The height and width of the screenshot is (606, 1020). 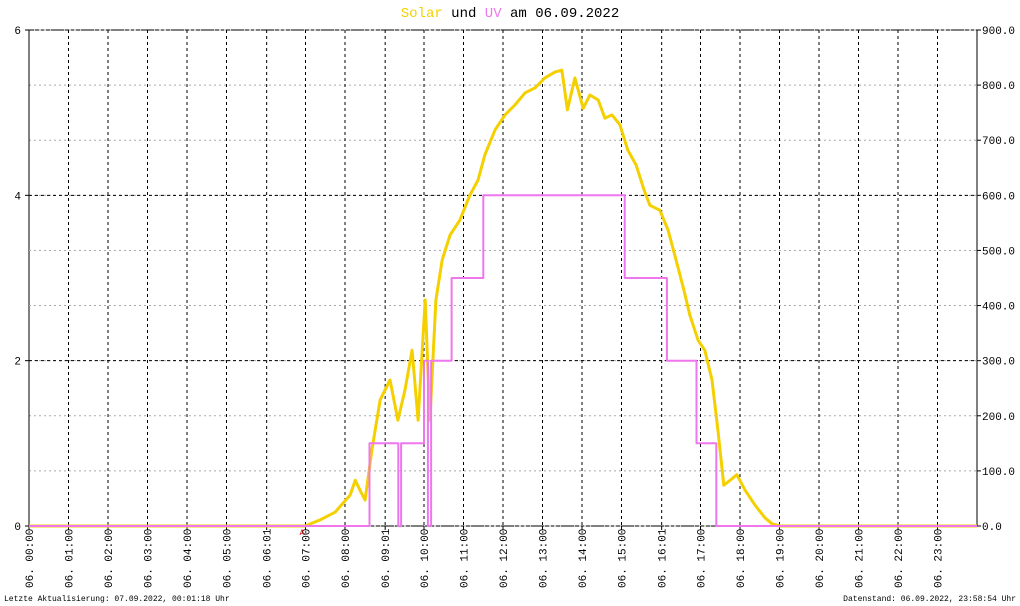 What do you see at coordinates (998, 197) in the screenshot?
I see `y2-tick-label: 600.0` at bounding box center [998, 197].